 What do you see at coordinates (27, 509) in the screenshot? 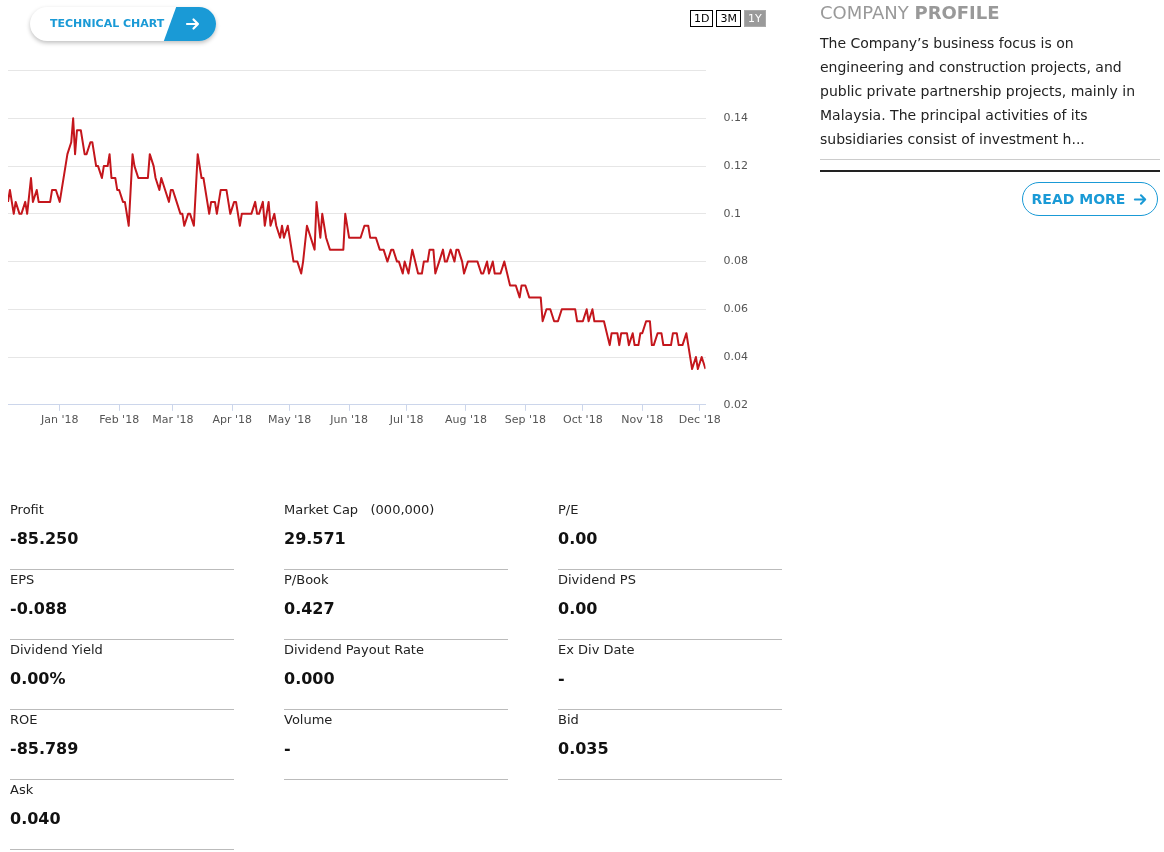
I see `category-label: Profit` at bounding box center [27, 509].